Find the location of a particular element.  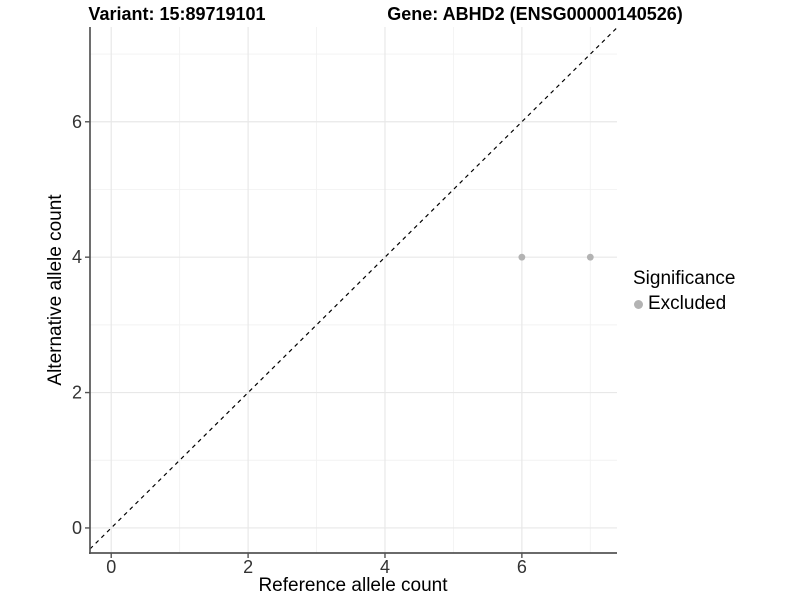

y-tick-label: 6 is located at coordinates (77, 122).